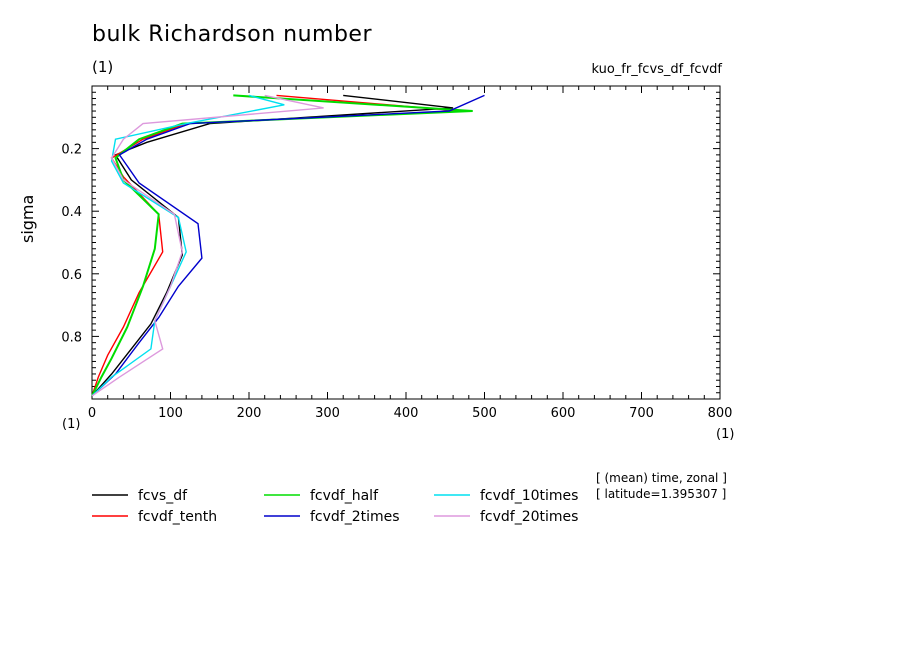 Image resolution: width=904 pixels, height=654 pixels. I want to click on x-tick-label: 300, so click(327, 413).